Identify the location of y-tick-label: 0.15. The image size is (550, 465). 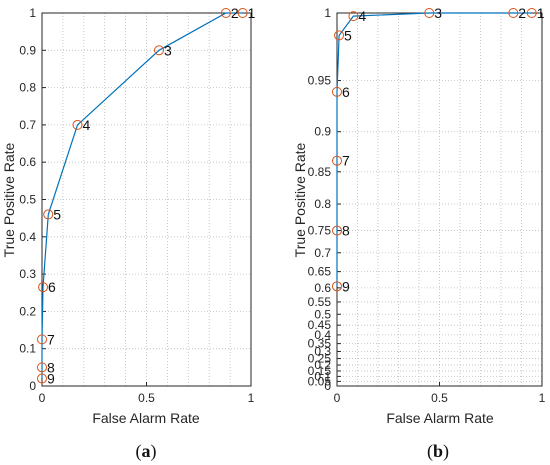
(320, 371).